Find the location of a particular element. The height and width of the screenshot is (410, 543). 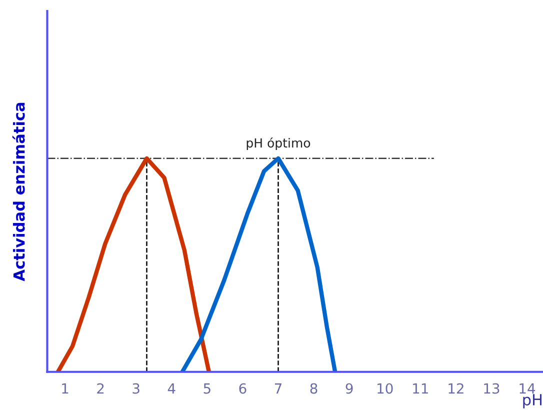

x-tick-label: 2 is located at coordinates (100, 388).